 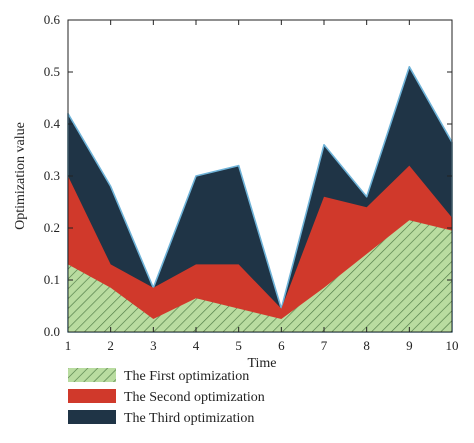 What do you see at coordinates (110, 345) in the screenshot?
I see `x-tick-label: 2` at bounding box center [110, 345].